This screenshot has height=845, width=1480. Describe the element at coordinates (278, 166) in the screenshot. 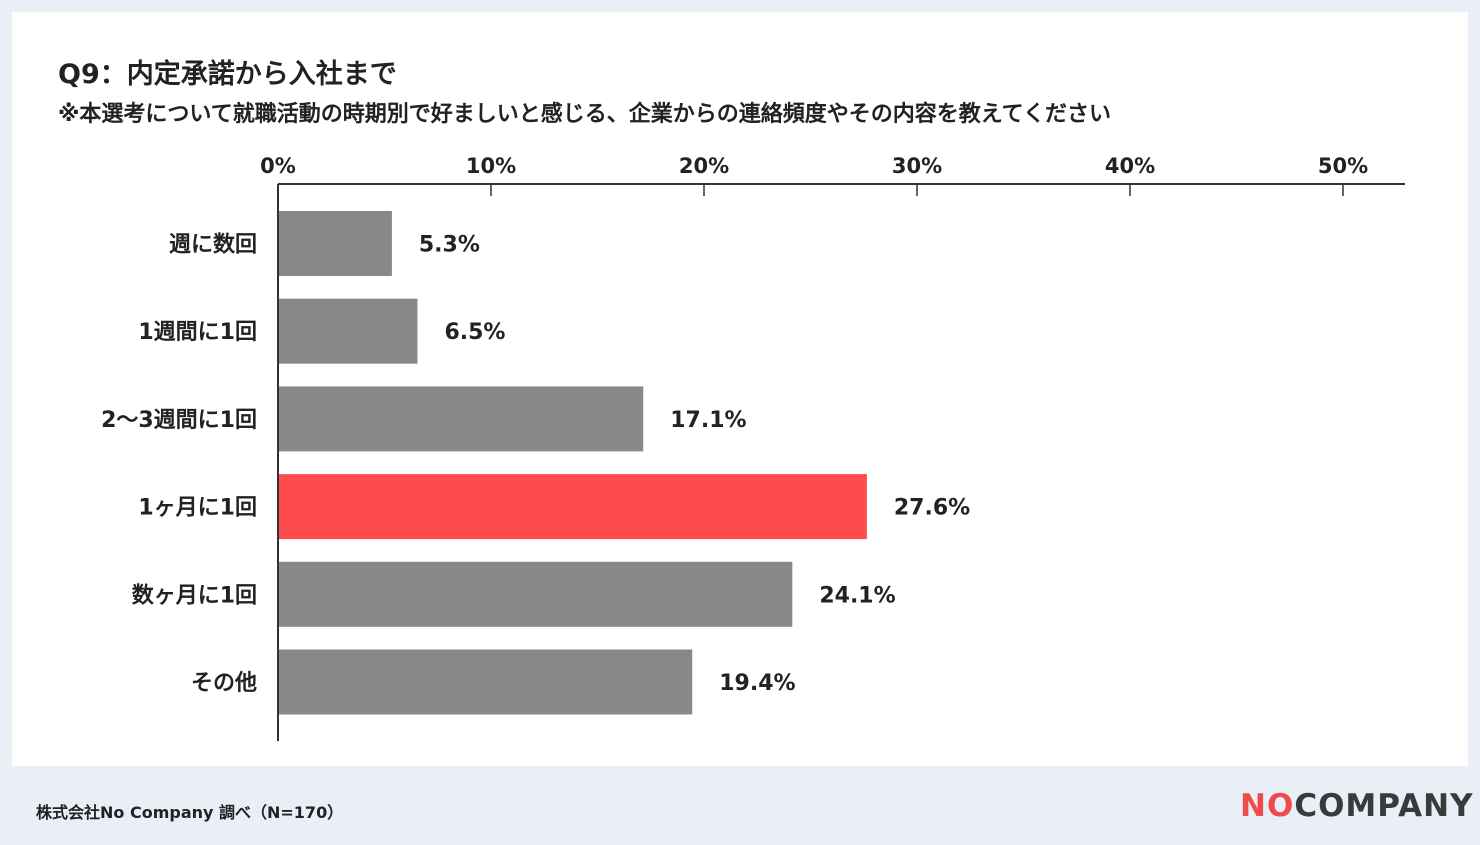

I see `x-tick-label: 0%` at that location.